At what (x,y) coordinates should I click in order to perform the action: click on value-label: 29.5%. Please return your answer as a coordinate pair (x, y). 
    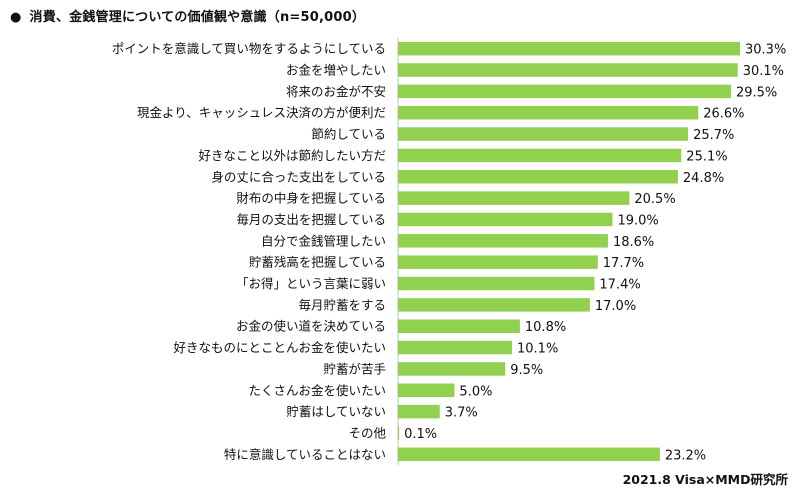
    Looking at the image, I should click on (756, 92).